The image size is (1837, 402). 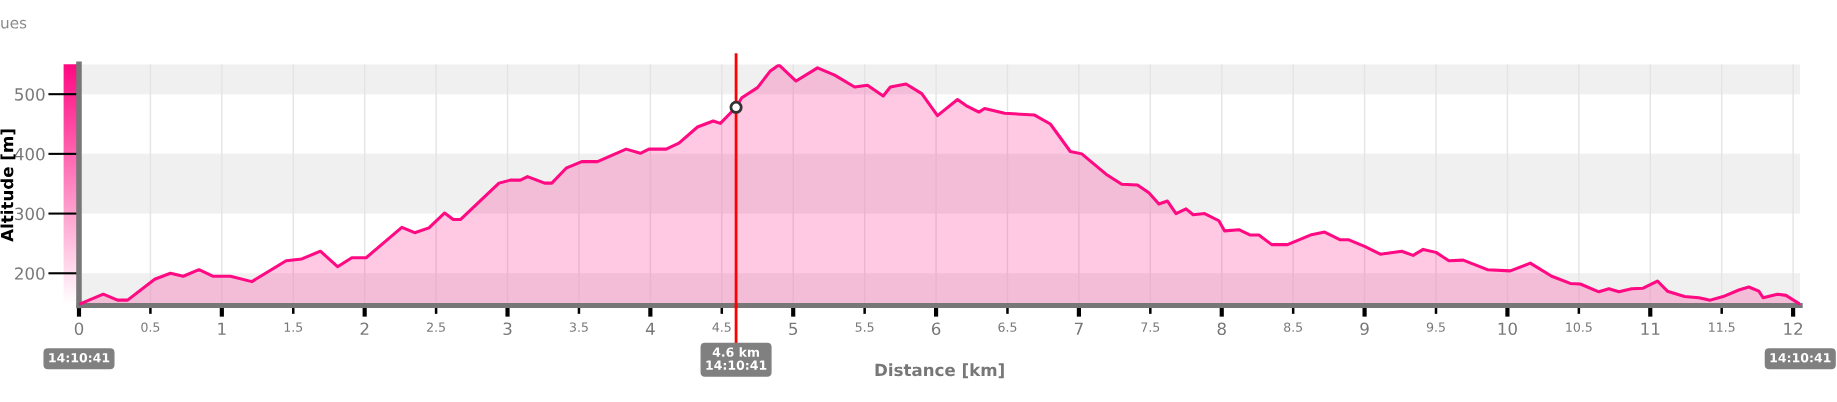 I want to click on chart-title: ues, so click(x=14, y=24).